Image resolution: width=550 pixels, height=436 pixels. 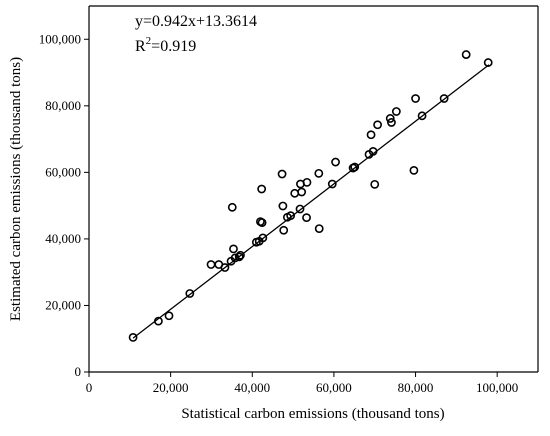 I want to click on y-tick-label: 40,000, so click(x=63, y=238).